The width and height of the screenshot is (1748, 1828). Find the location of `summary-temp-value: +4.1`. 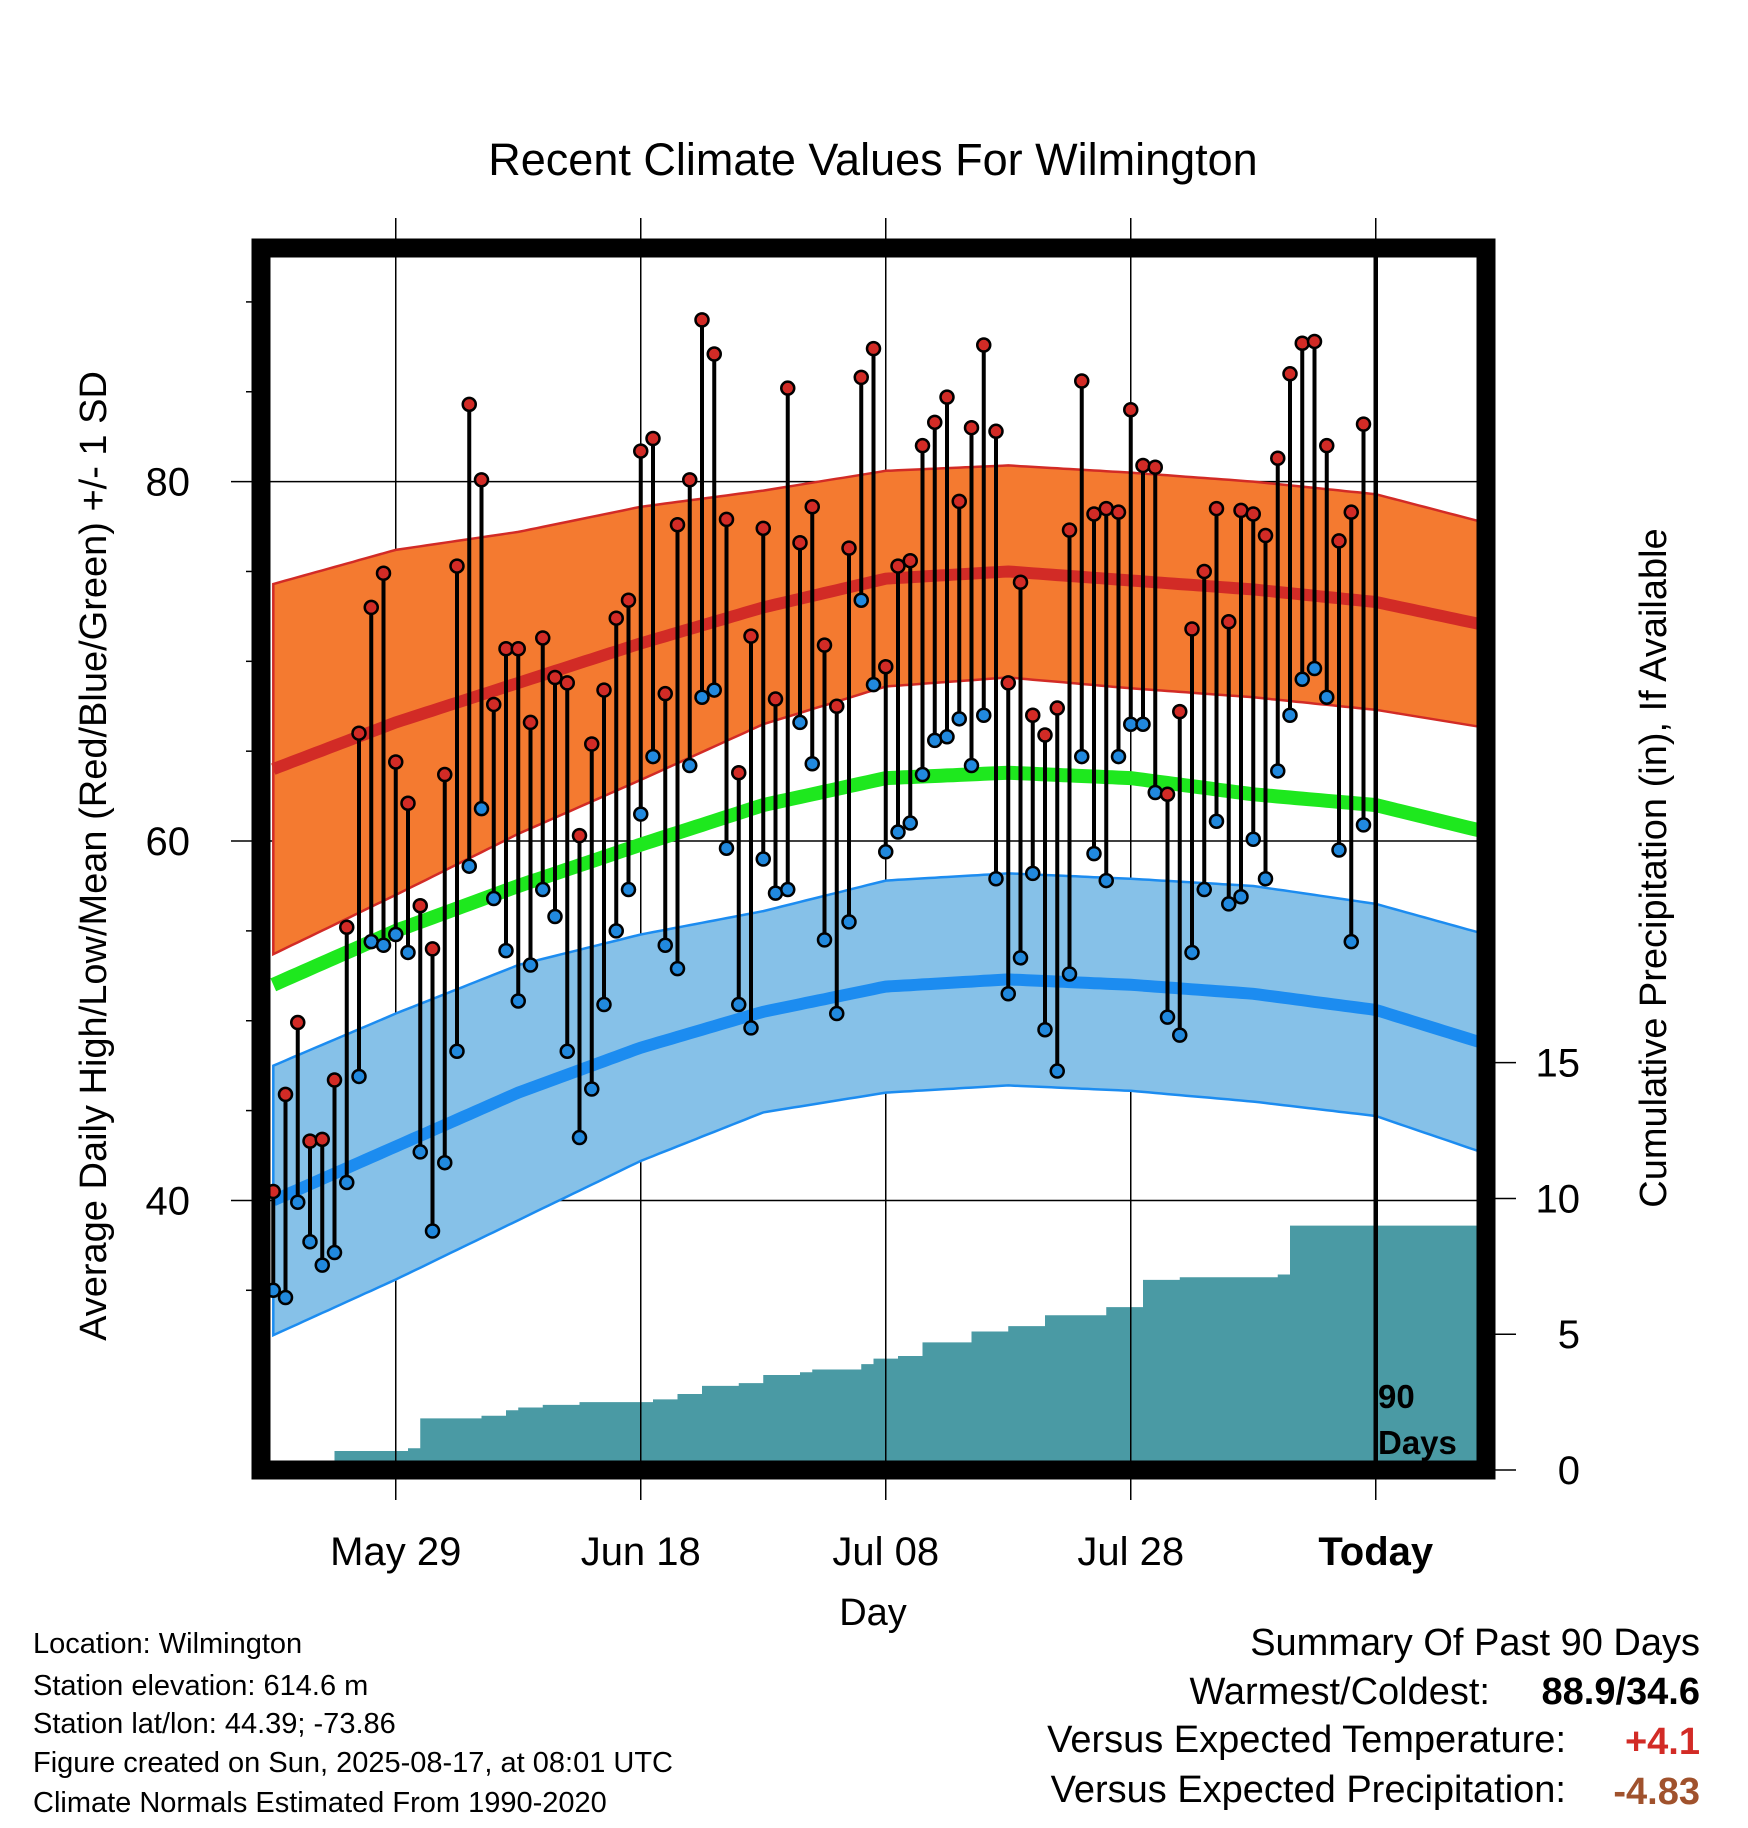

summary-temp-value: +4.1 is located at coordinates (1662, 1742).